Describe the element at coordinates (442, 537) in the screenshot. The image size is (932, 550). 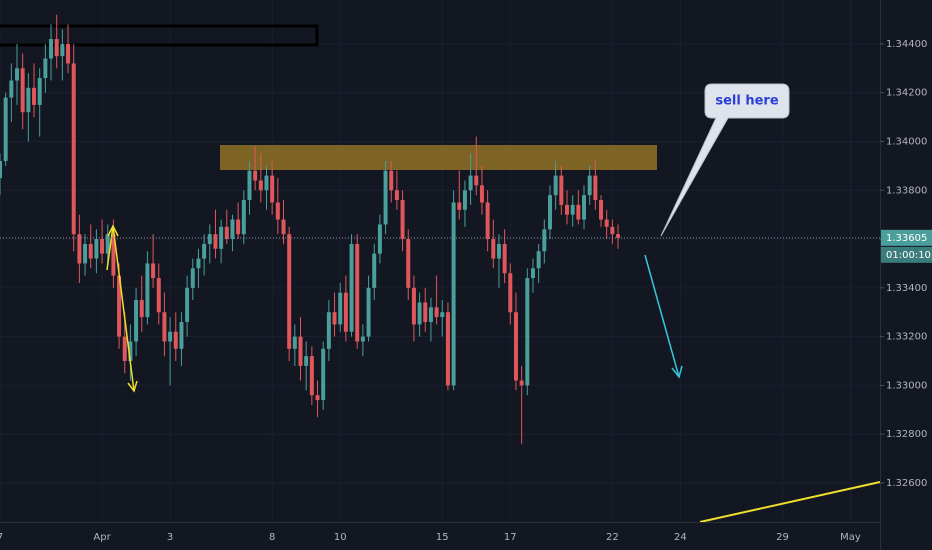
I see `x-tick-label: 15` at that location.